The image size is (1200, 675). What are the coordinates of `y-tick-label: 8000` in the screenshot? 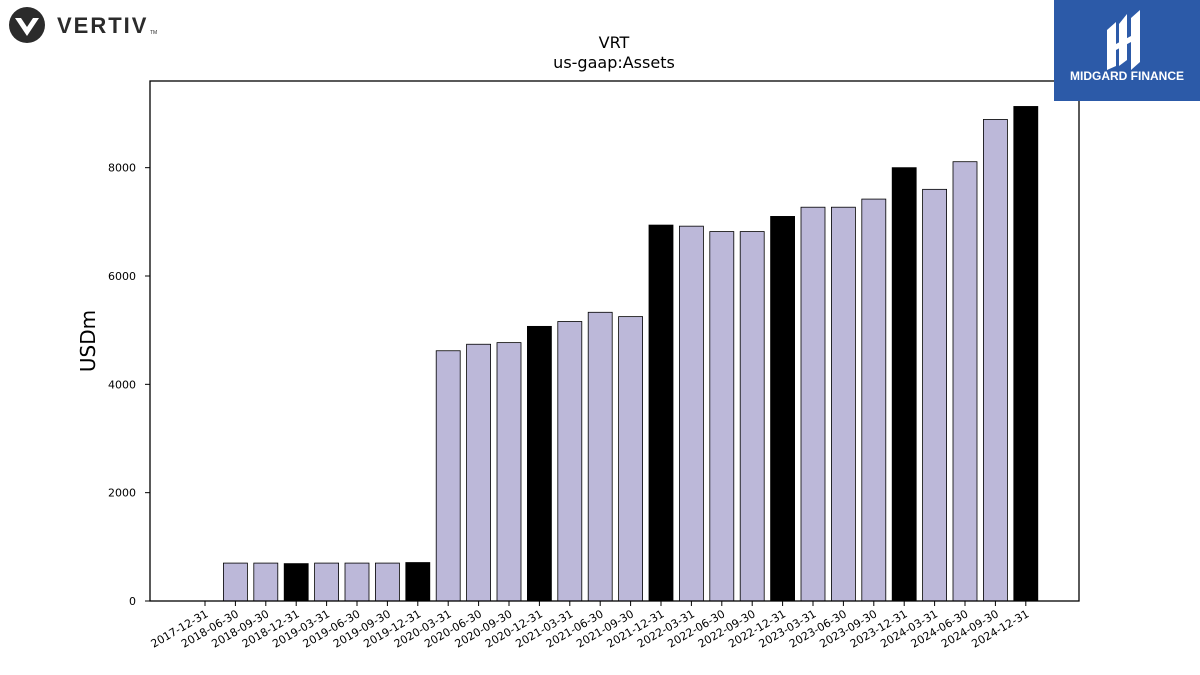 It's located at (122, 168).